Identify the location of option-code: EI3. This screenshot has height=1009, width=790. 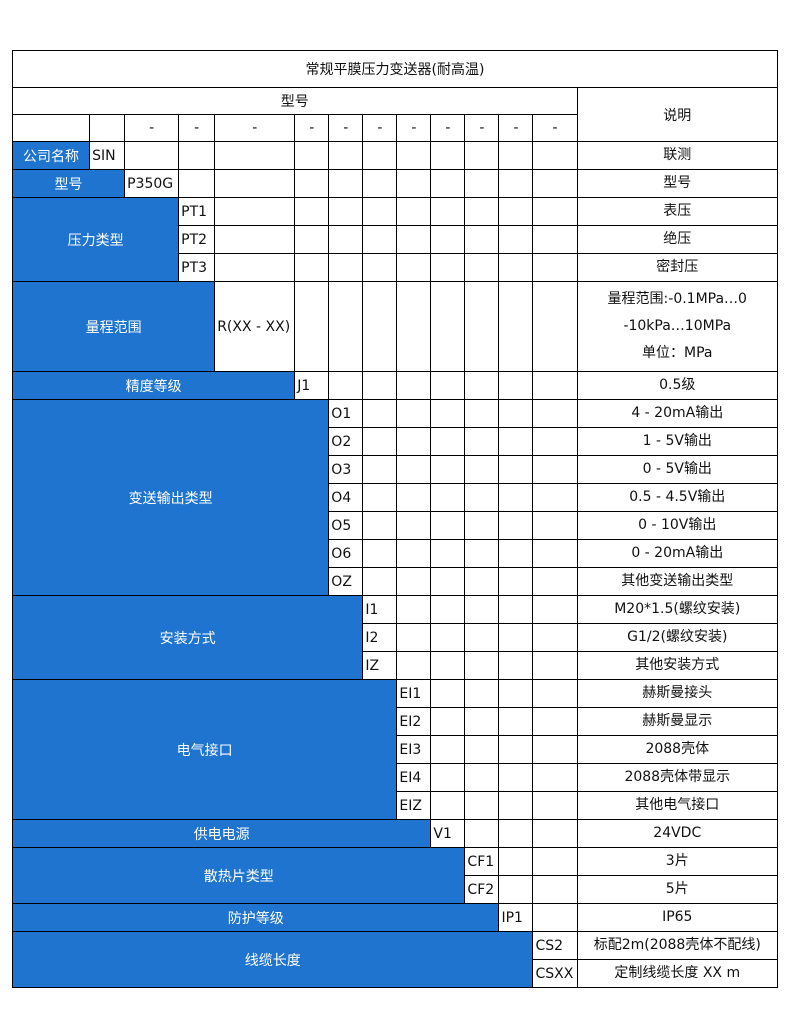
(414, 749).